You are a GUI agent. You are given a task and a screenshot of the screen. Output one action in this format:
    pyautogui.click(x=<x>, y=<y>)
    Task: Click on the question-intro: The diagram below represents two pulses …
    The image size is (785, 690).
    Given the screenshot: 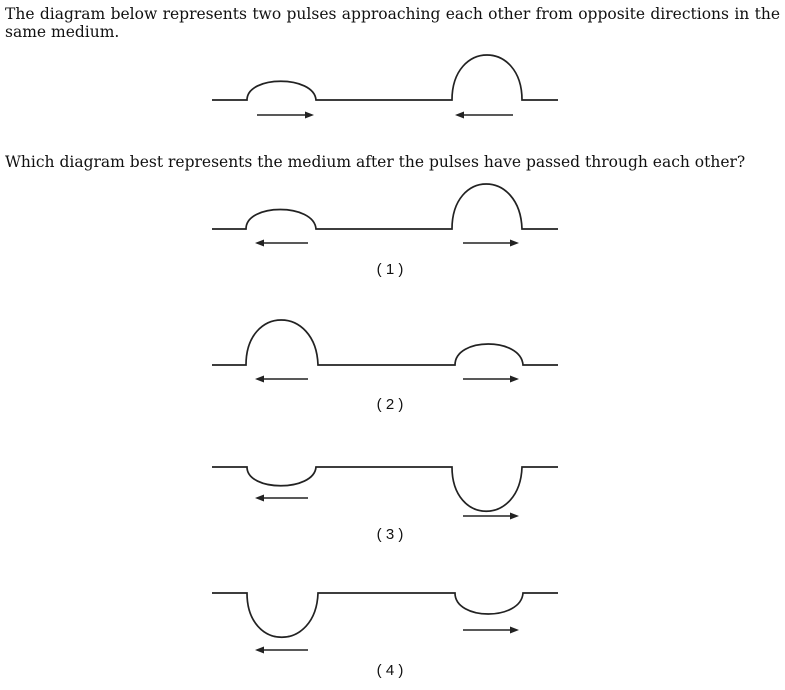 What is the action you would take?
    pyautogui.click(x=392, y=23)
    